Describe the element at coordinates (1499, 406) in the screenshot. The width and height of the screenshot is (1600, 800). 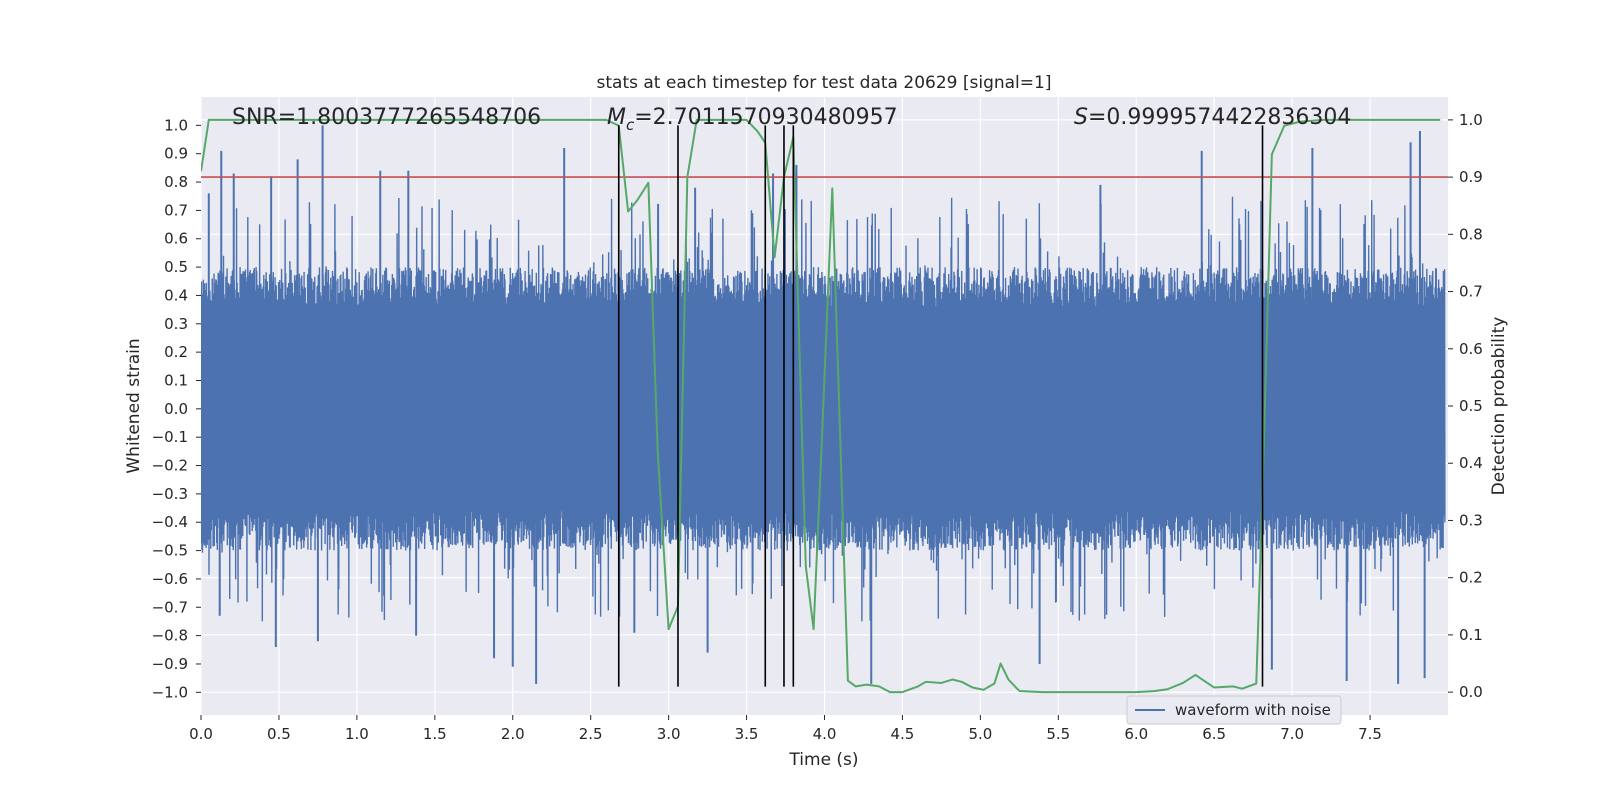
I see `right-y-axis-label: Detection probability` at that location.